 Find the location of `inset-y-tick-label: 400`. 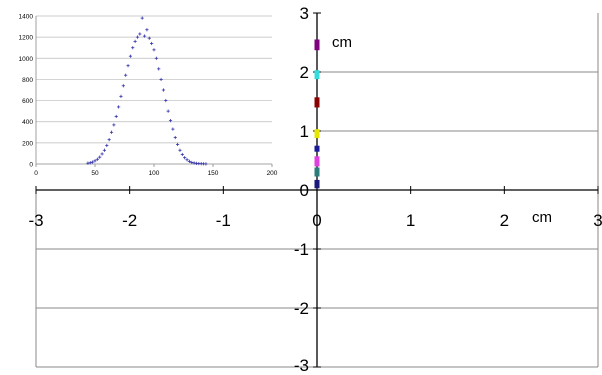

inset-y-tick-label: 400 is located at coordinates (27, 122).